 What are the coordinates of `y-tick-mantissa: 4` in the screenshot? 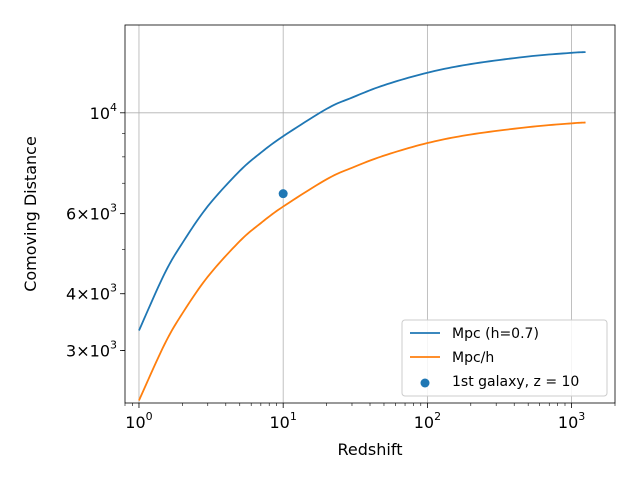 It's located at (71, 294).